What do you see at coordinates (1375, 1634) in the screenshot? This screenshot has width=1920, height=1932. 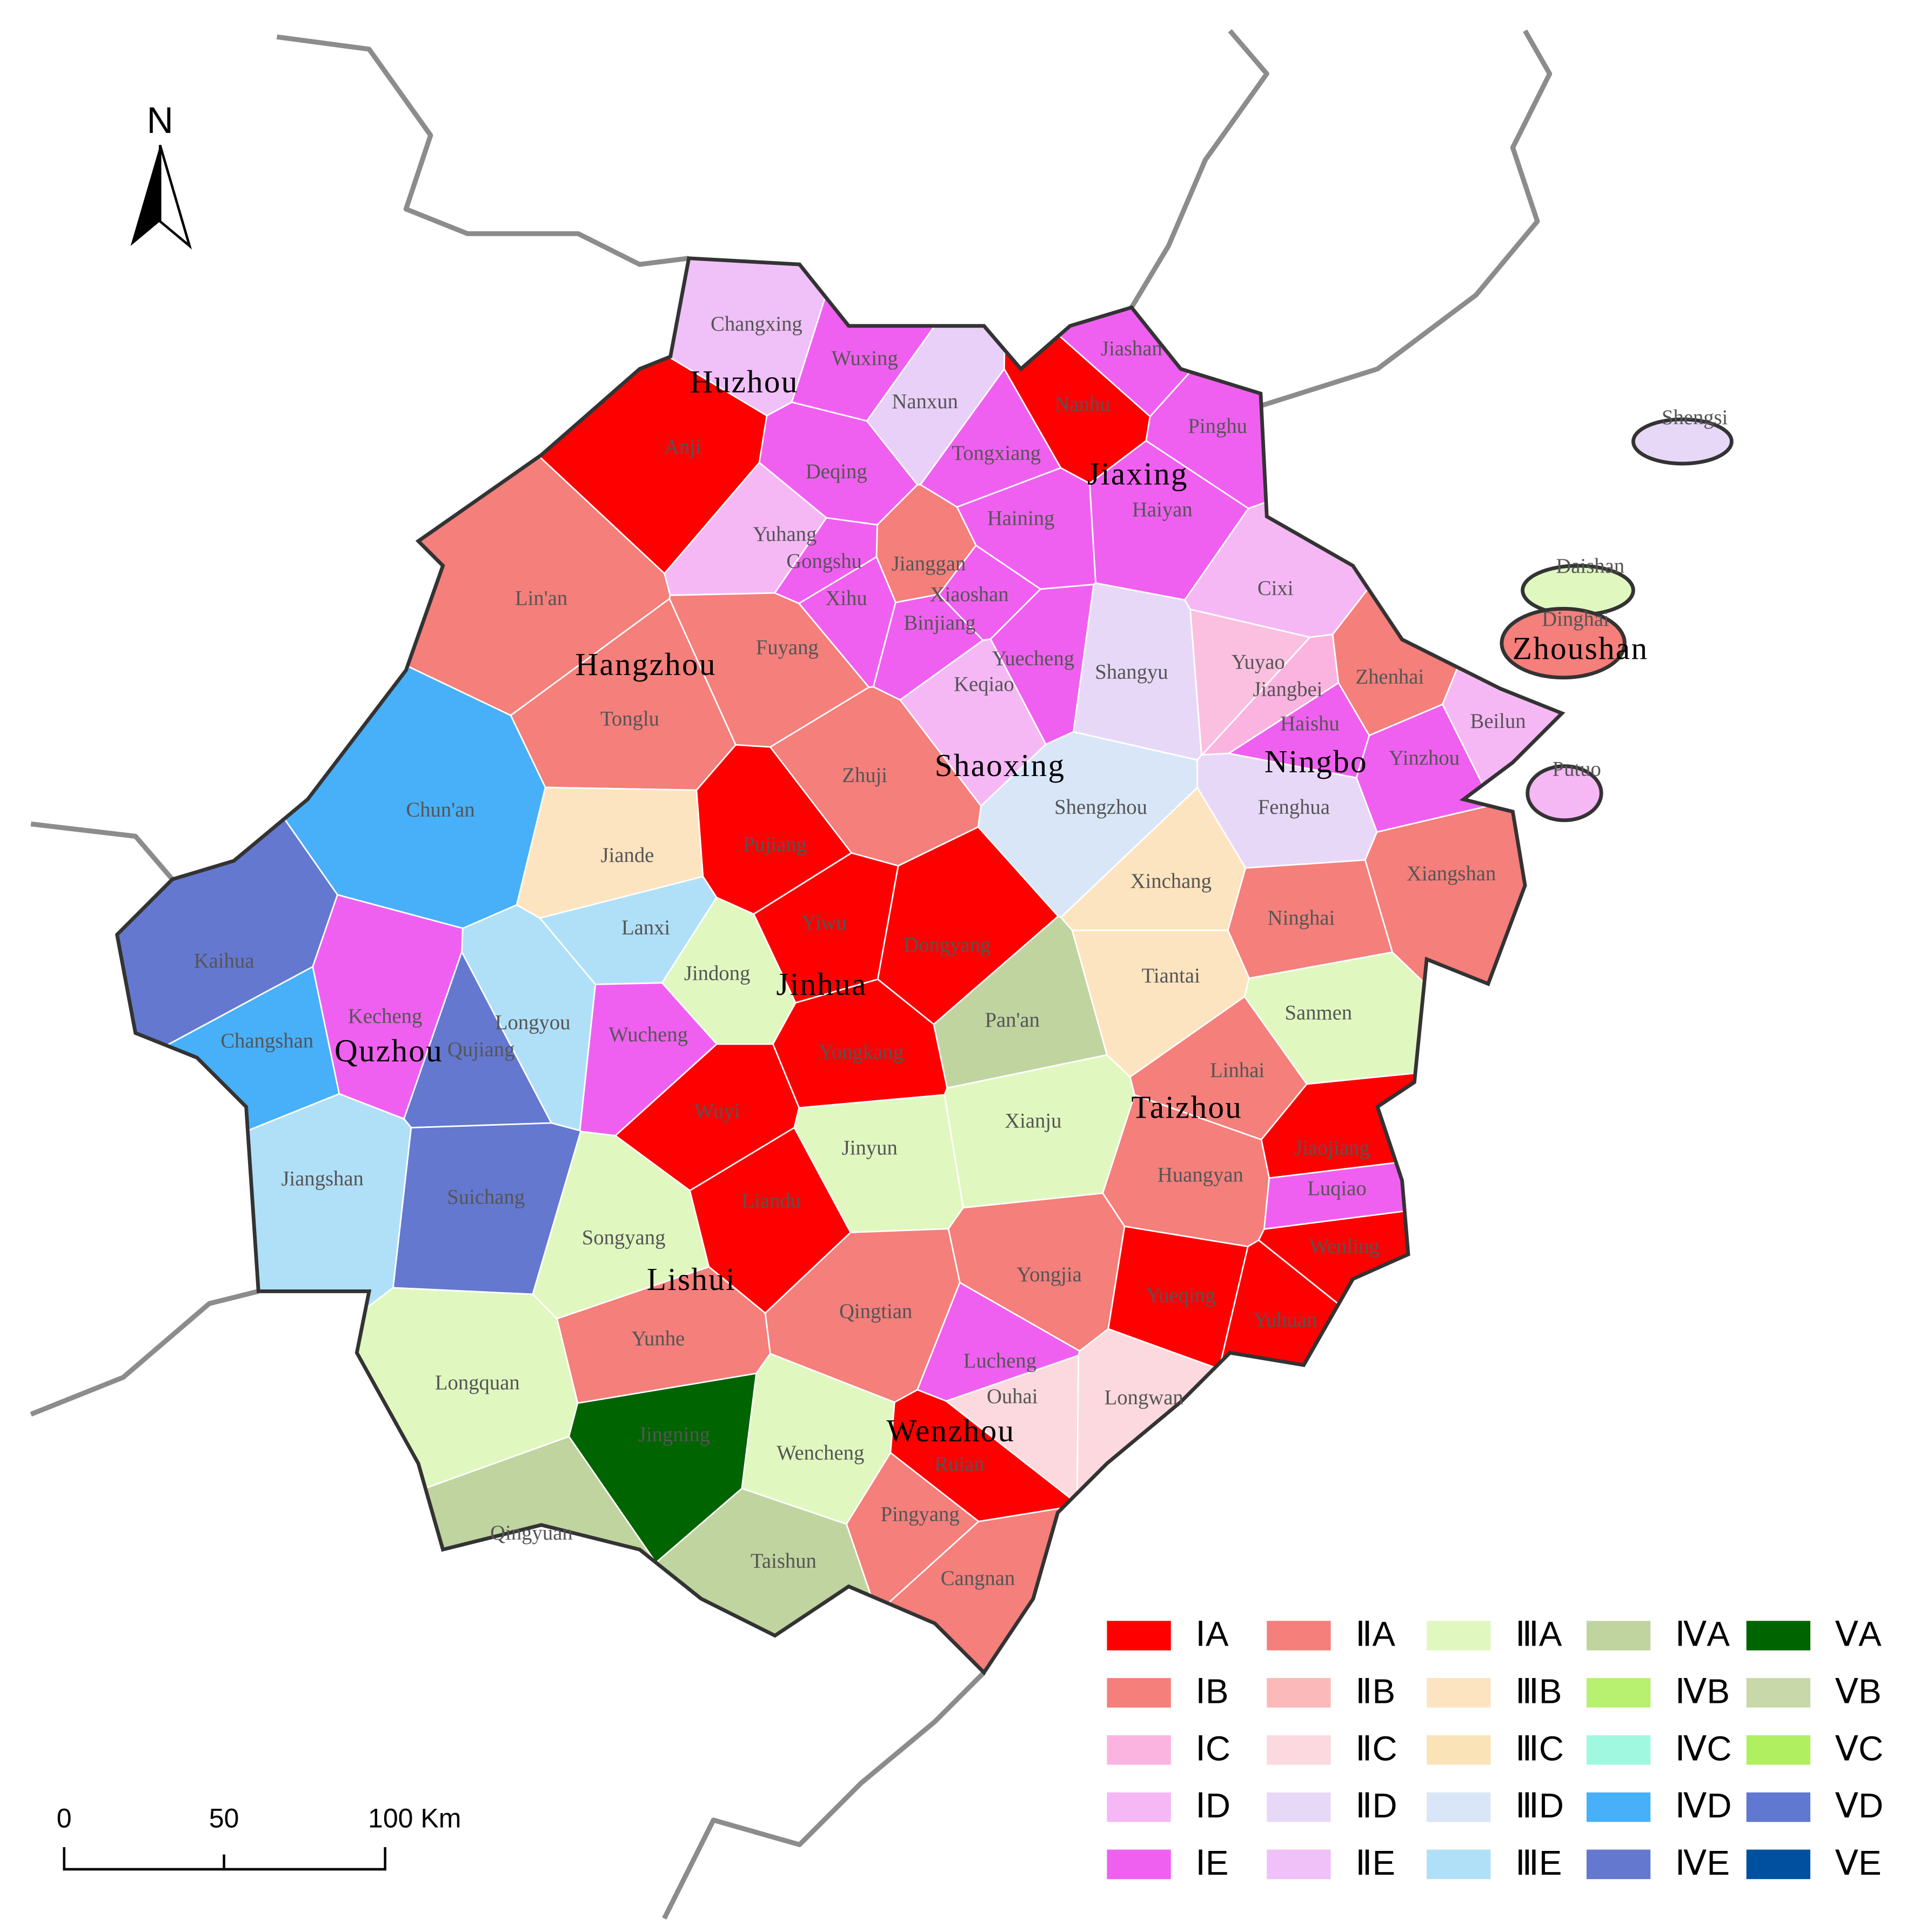 I see `legend-label: ⅡA` at bounding box center [1375, 1634].